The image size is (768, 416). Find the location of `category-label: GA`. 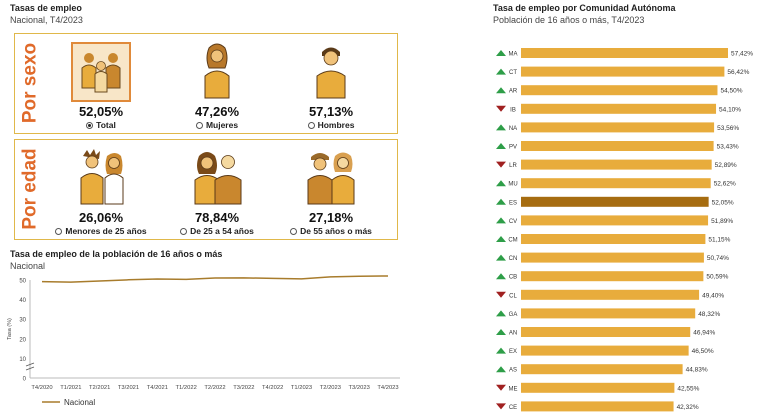

category-label: GA is located at coordinates (513, 315).